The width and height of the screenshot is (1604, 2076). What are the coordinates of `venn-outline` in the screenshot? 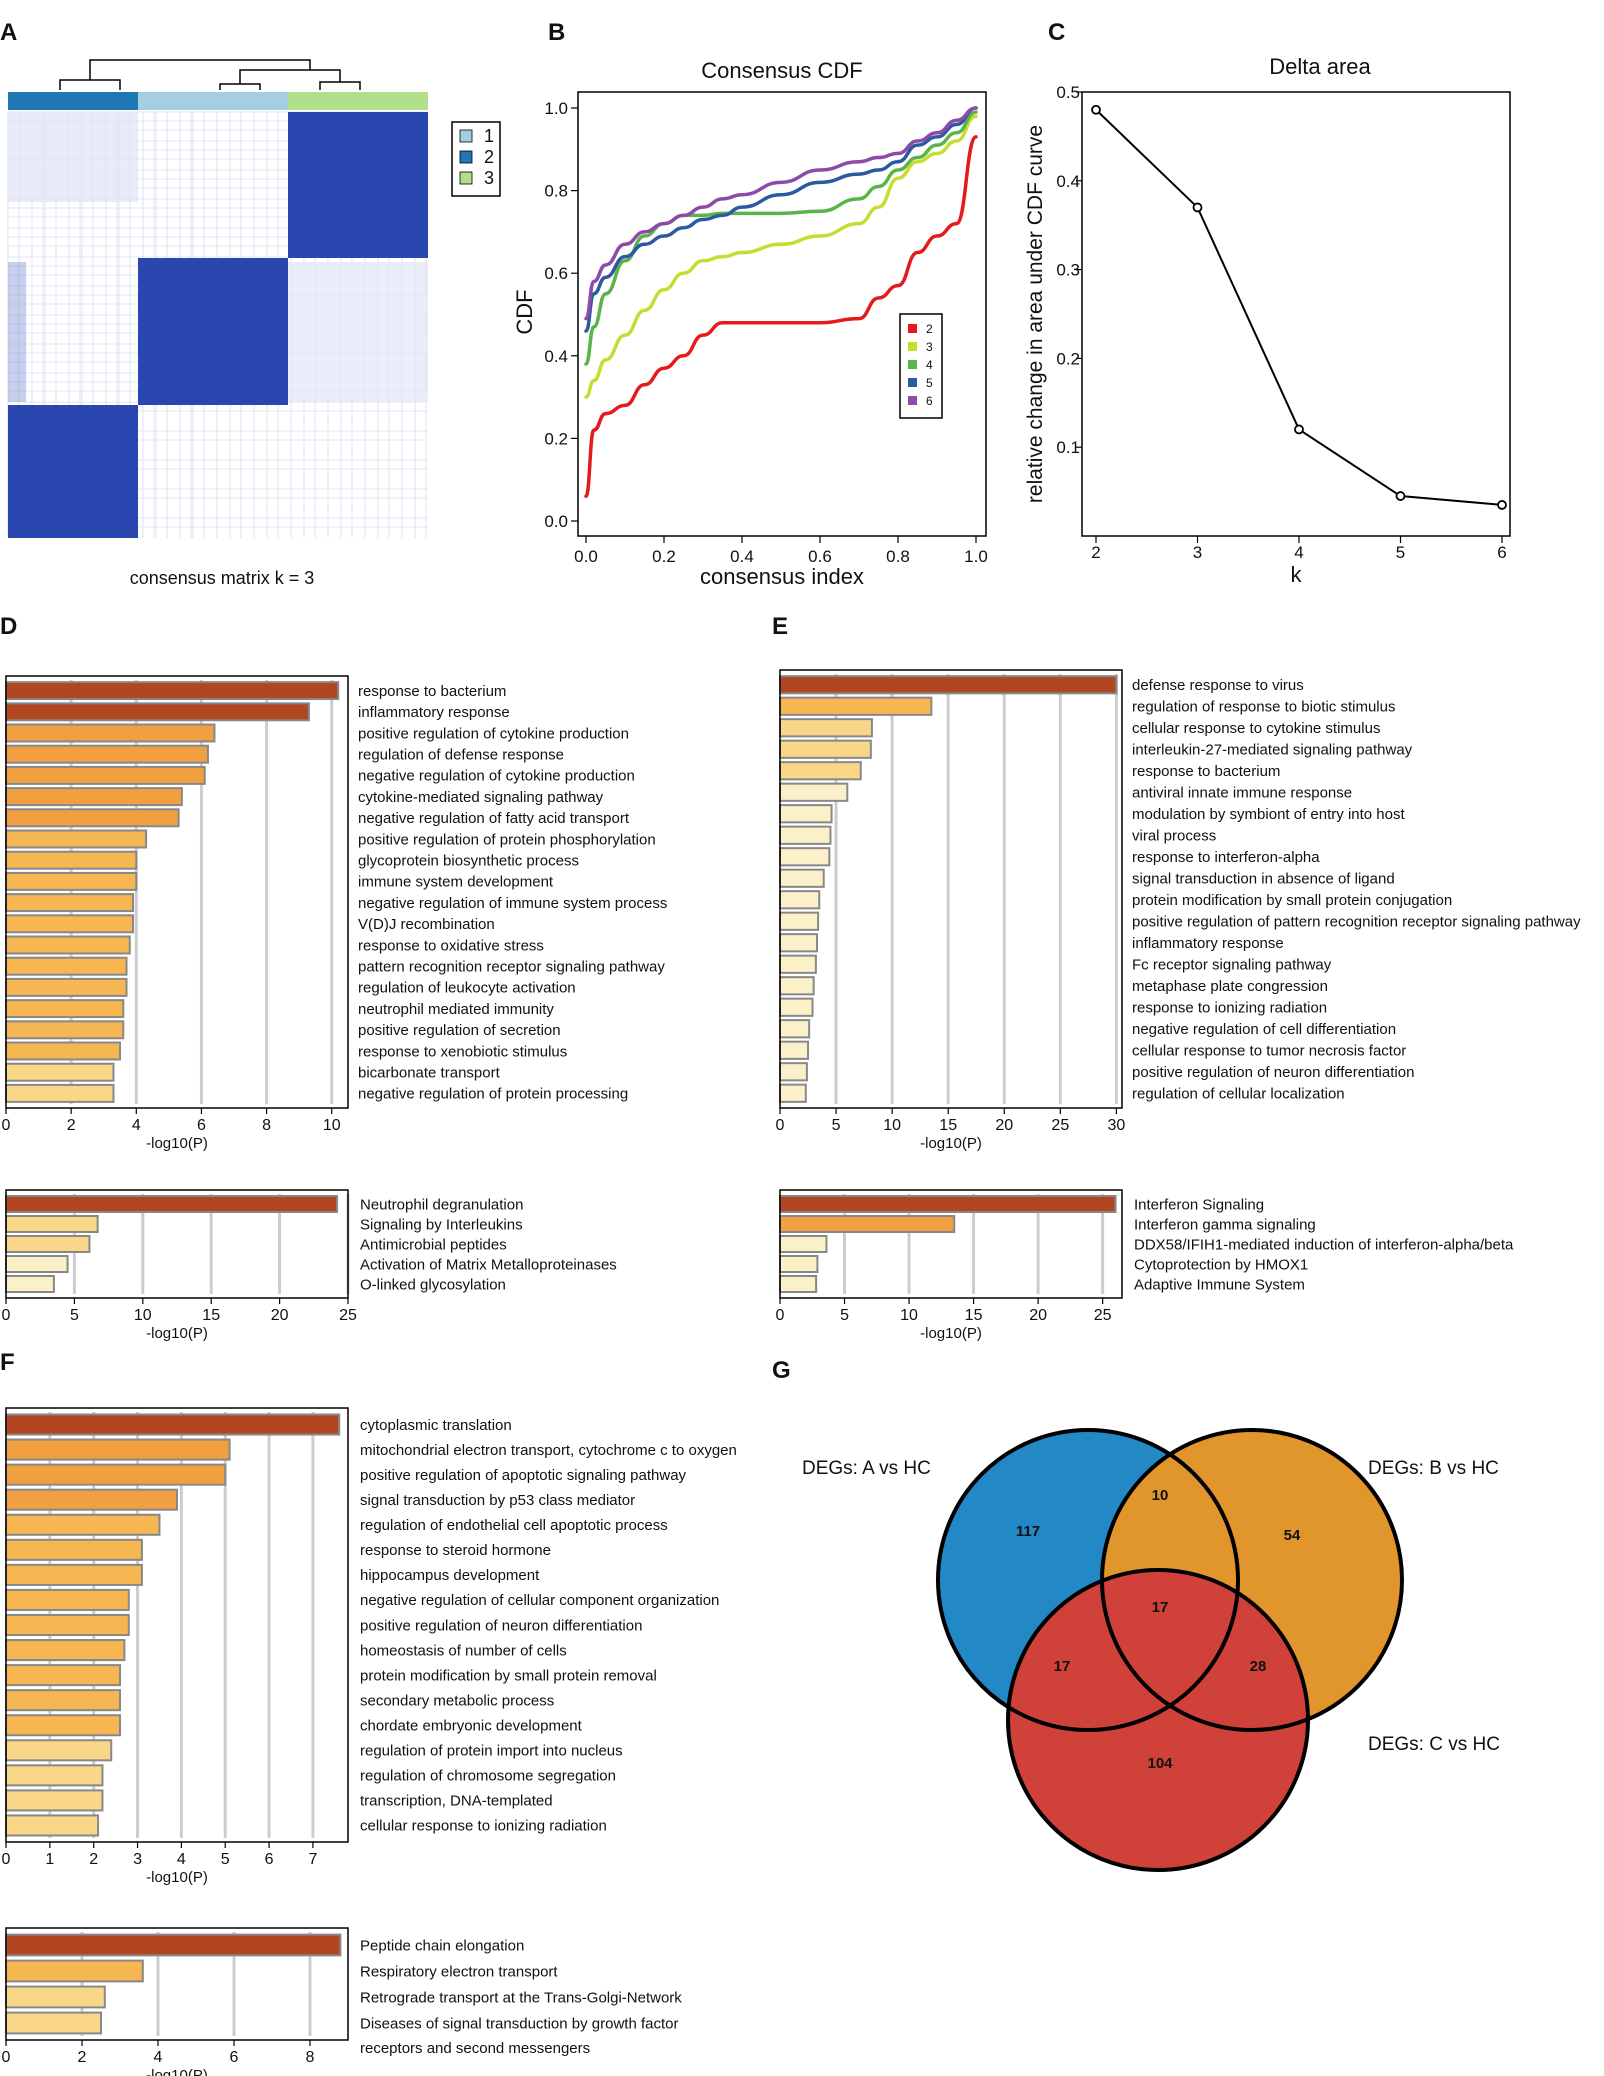 It's located at (1088, 1580).